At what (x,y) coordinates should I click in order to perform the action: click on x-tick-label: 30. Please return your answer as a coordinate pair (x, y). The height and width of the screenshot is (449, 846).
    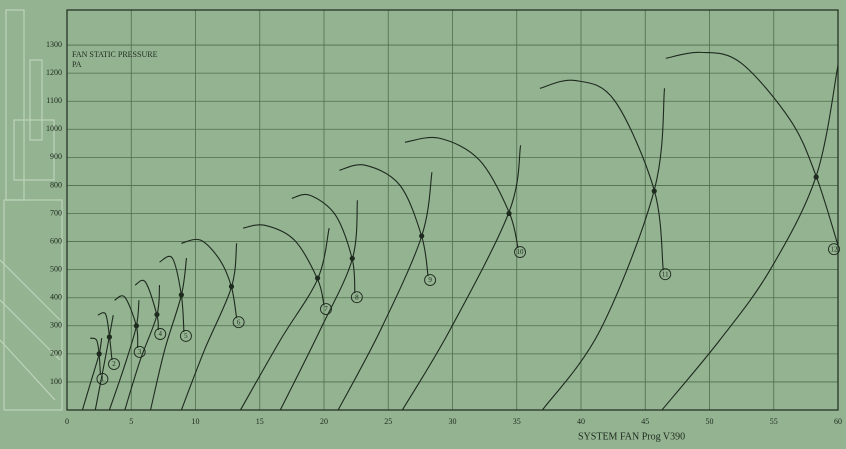
    Looking at the image, I should click on (453, 421).